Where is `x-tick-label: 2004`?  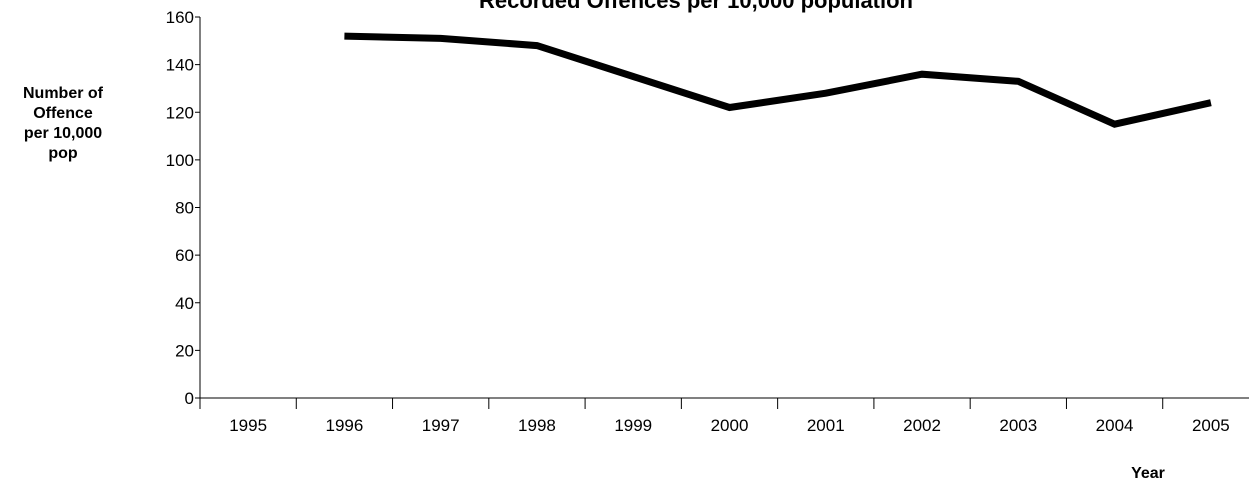 x-tick-label: 2004 is located at coordinates (1115, 425).